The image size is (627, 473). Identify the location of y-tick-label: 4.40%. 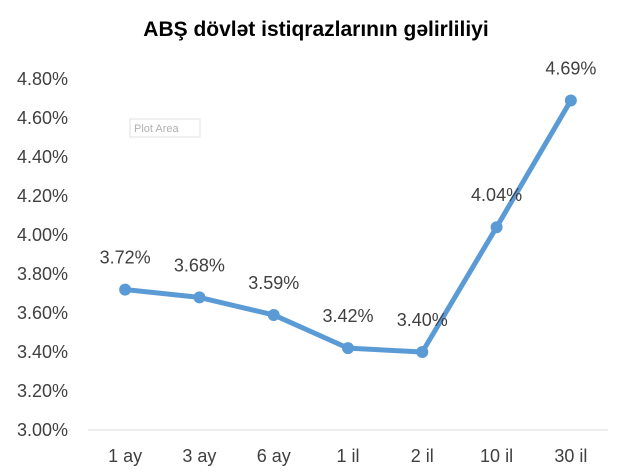
(42, 157).